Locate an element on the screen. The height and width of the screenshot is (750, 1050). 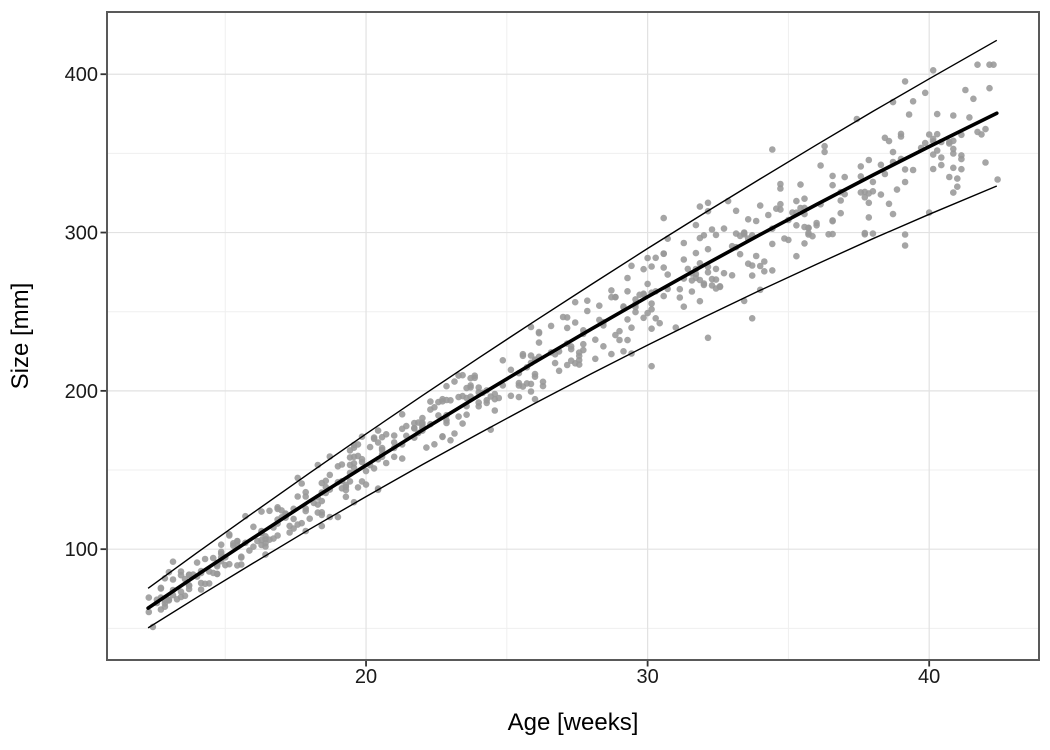
y-tick-label: 200 is located at coordinates (81, 392).